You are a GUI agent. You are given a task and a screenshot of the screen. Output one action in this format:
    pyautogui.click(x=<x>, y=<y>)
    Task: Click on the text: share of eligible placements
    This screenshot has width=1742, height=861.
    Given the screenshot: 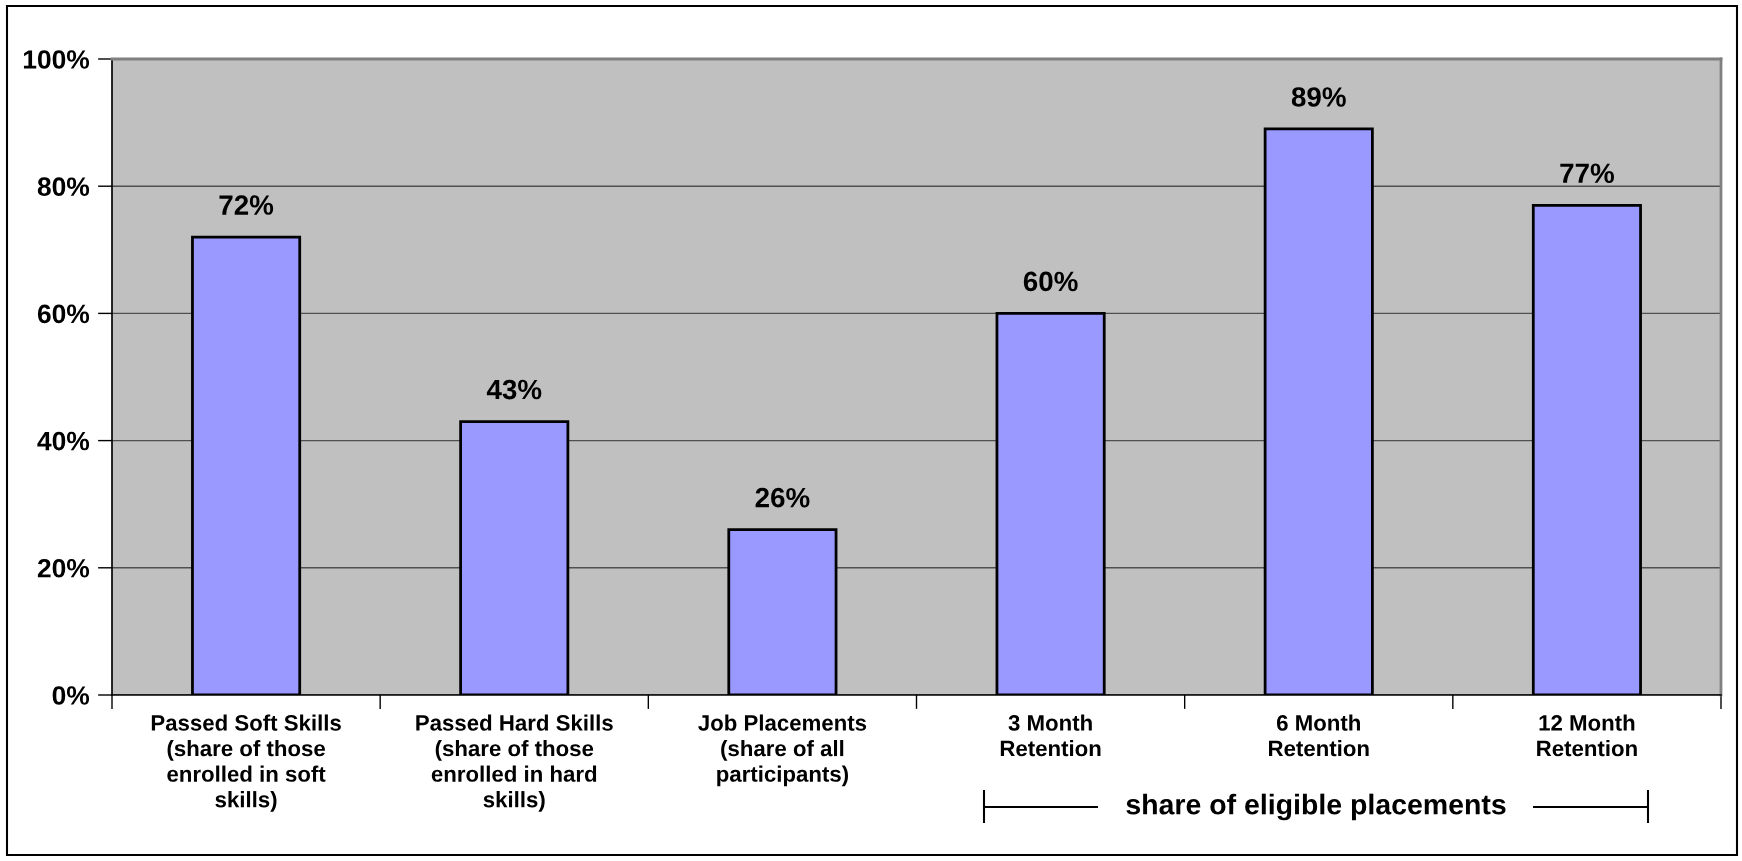 What is the action you would take?
    pyautogui.click(x=1316, y=807)
    